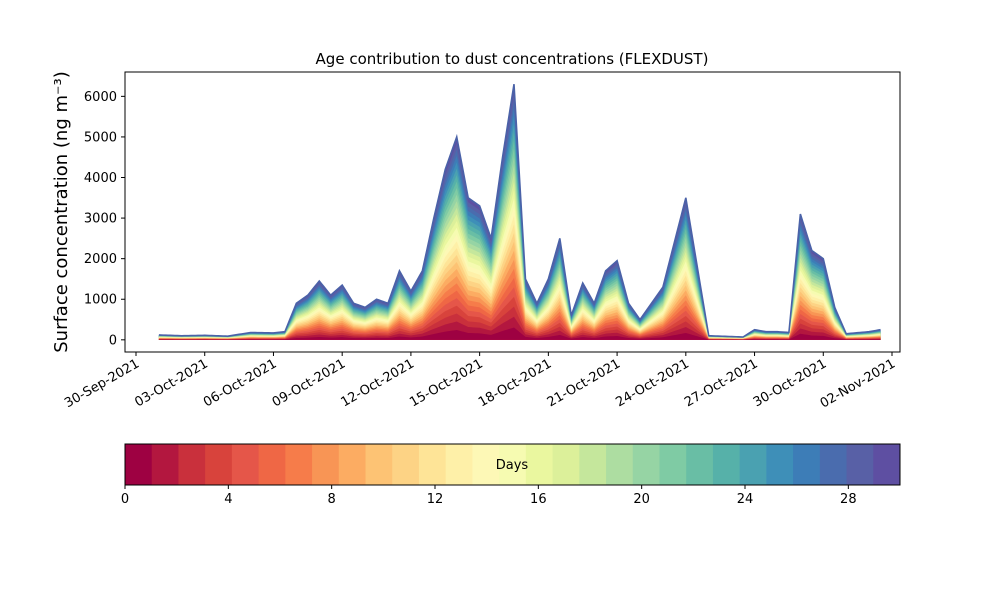 The width and height of the screenshot is (1000, 600). Describe the element at coordinates (858, 383) in the screenshot. I see `x-tick-label: 02-Nov-2021` at that location.